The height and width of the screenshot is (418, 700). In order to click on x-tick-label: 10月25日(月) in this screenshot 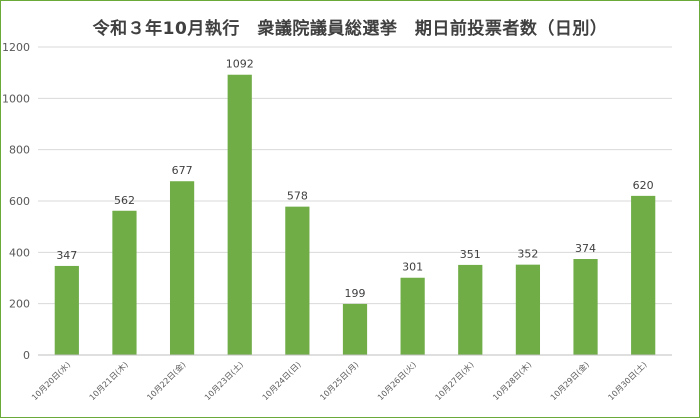, I will do `click(339, 381)`.